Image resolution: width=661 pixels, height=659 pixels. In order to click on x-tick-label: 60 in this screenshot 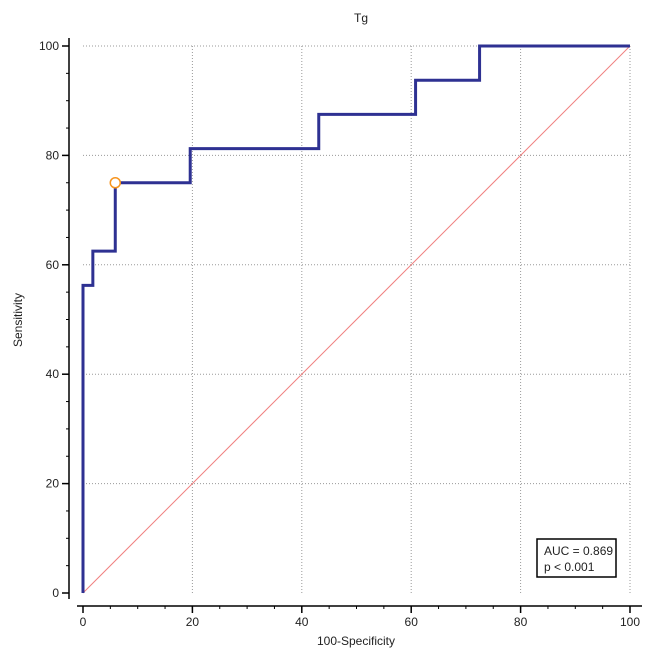, I will do `click(412, 622)`.